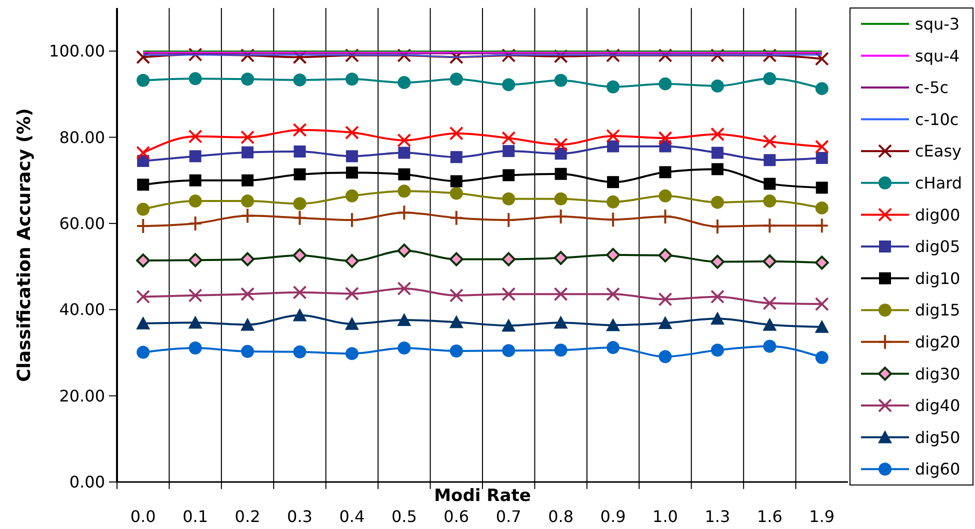 This screenshot has width=975, height=529. I want to click on y-tick-label: 40.00, so click(82, 310).